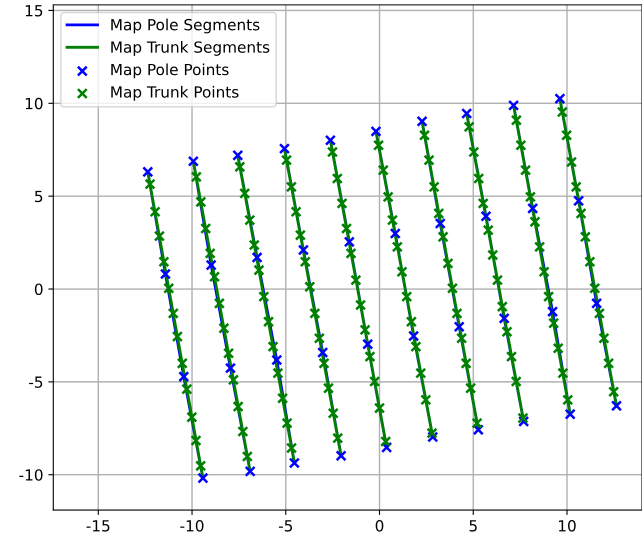  Describe the element at coordinates (174, 93) in the screenshot. I see `legend-label: Map Trunk Points` at that location.